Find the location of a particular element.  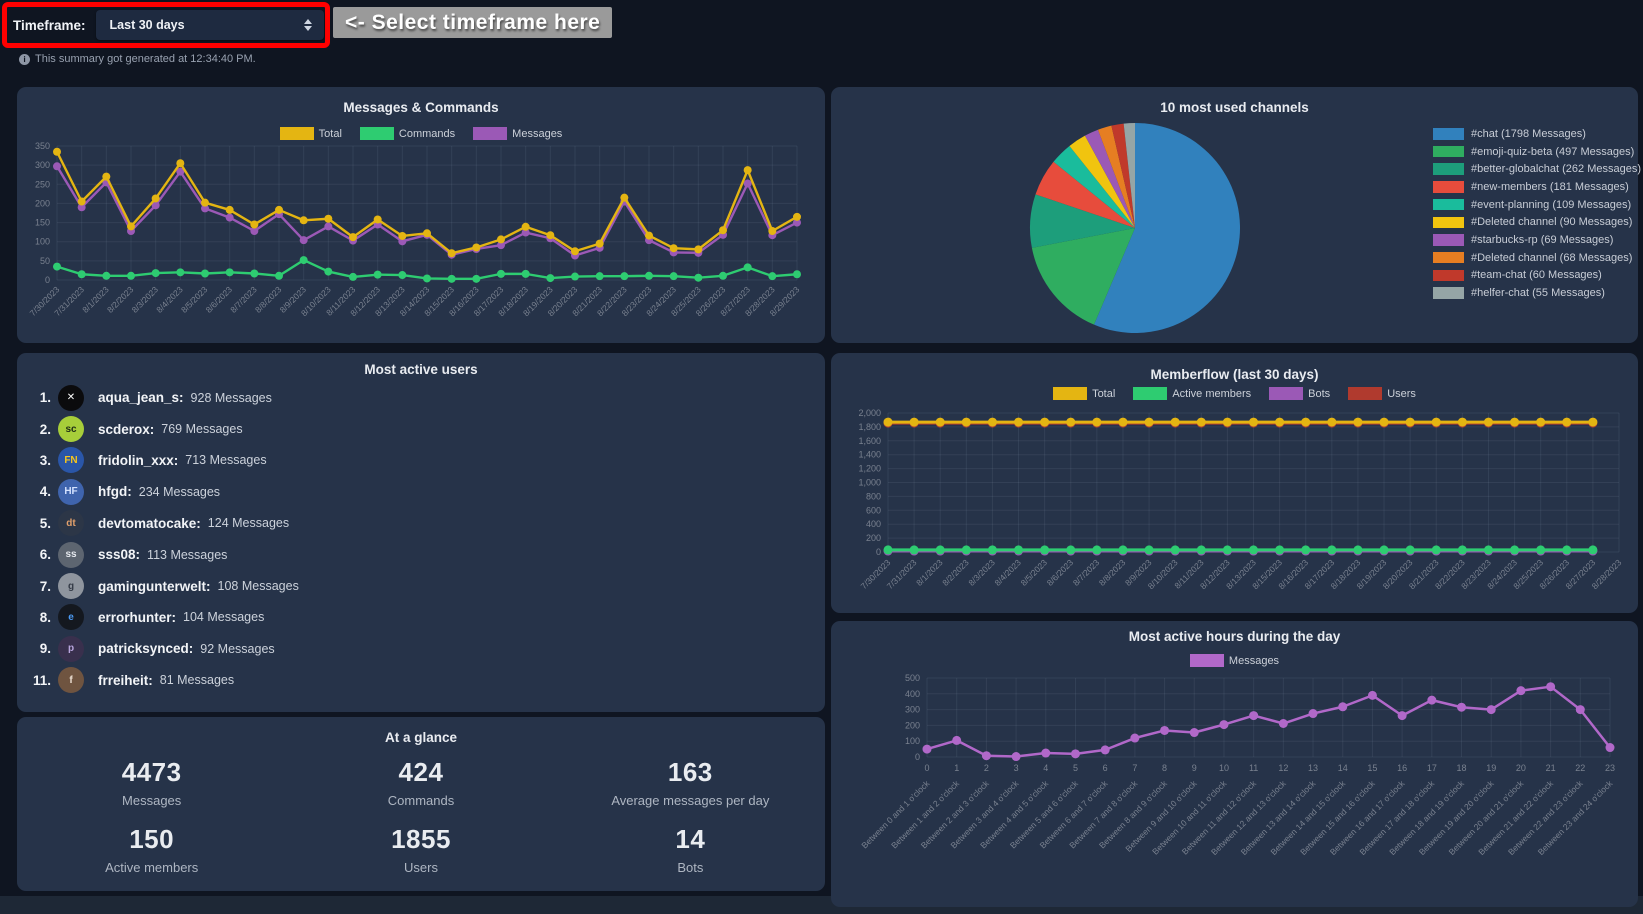

user-rank: 8. is located at coordinates (45, 617).